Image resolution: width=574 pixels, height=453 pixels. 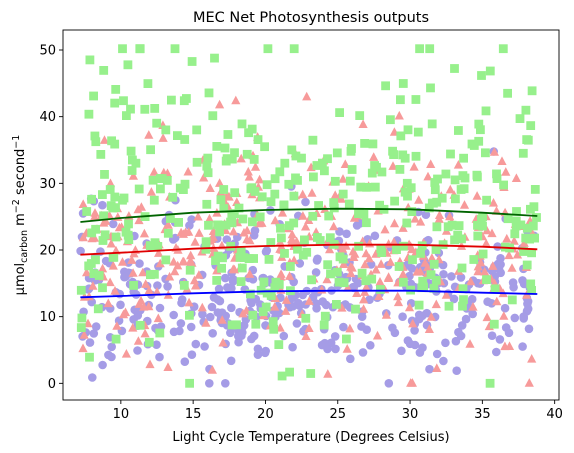 What do you see at coordinates (52, 384) in the screenshot?
I see `y-tick-label: 0` at bounding box center [52, 384].